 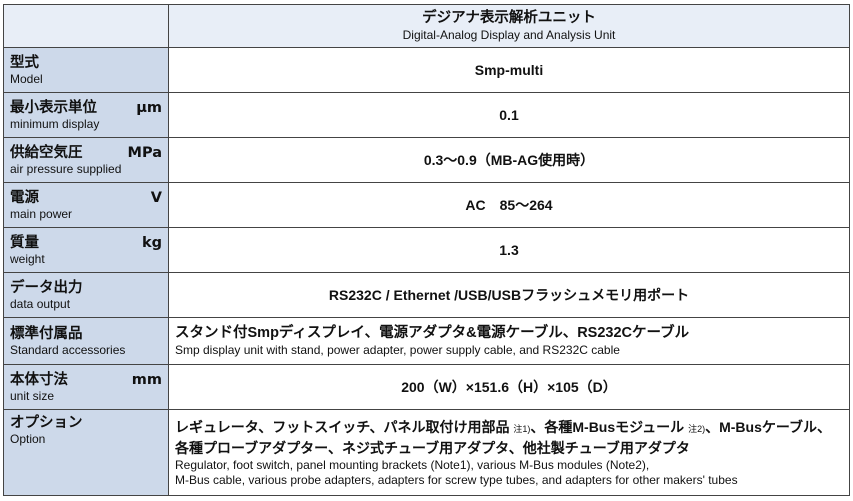 I want to click on label-jp: 型式, so click(x=24, y=62).